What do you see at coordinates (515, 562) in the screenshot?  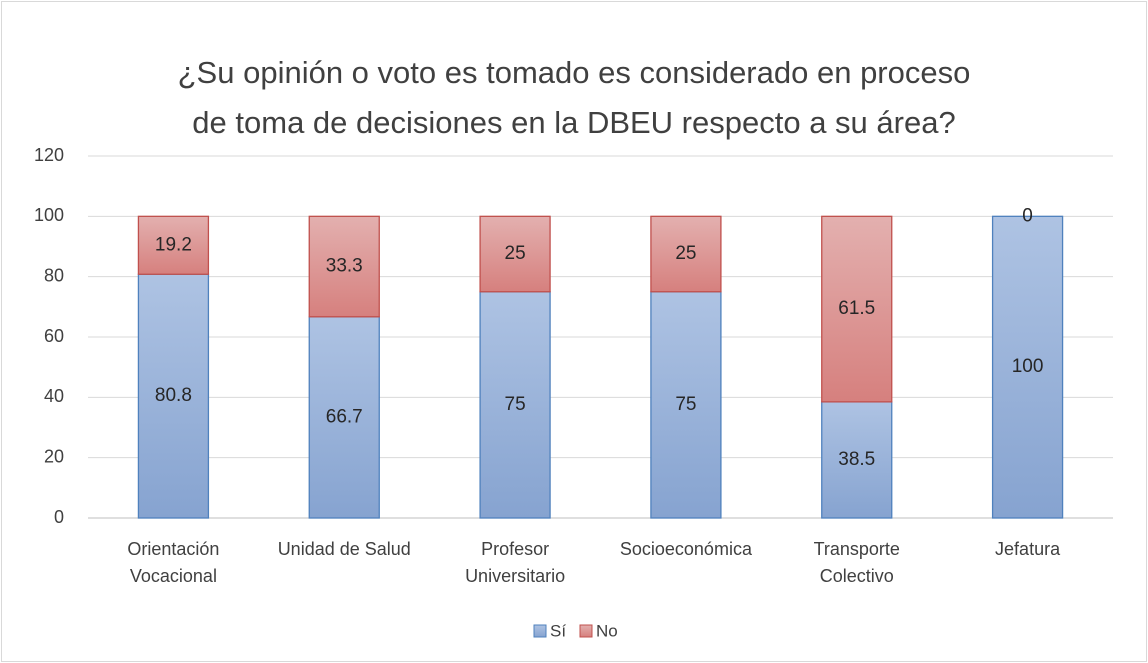 I see `x-tick-label: Profesor Universitario` at bounding box center [515, 562].